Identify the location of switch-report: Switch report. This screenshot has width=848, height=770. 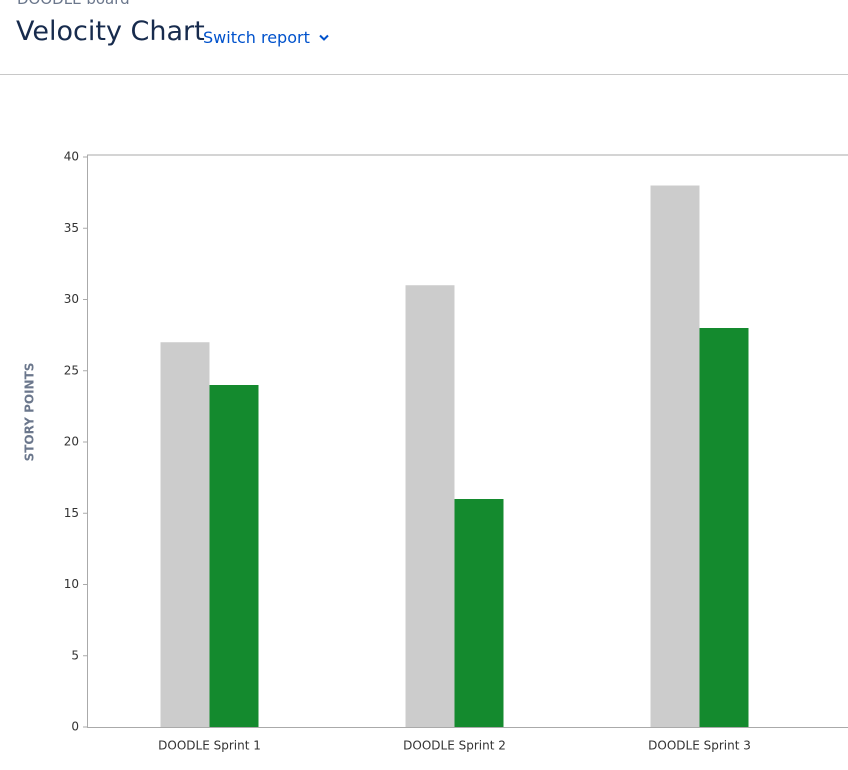
(266, 37).